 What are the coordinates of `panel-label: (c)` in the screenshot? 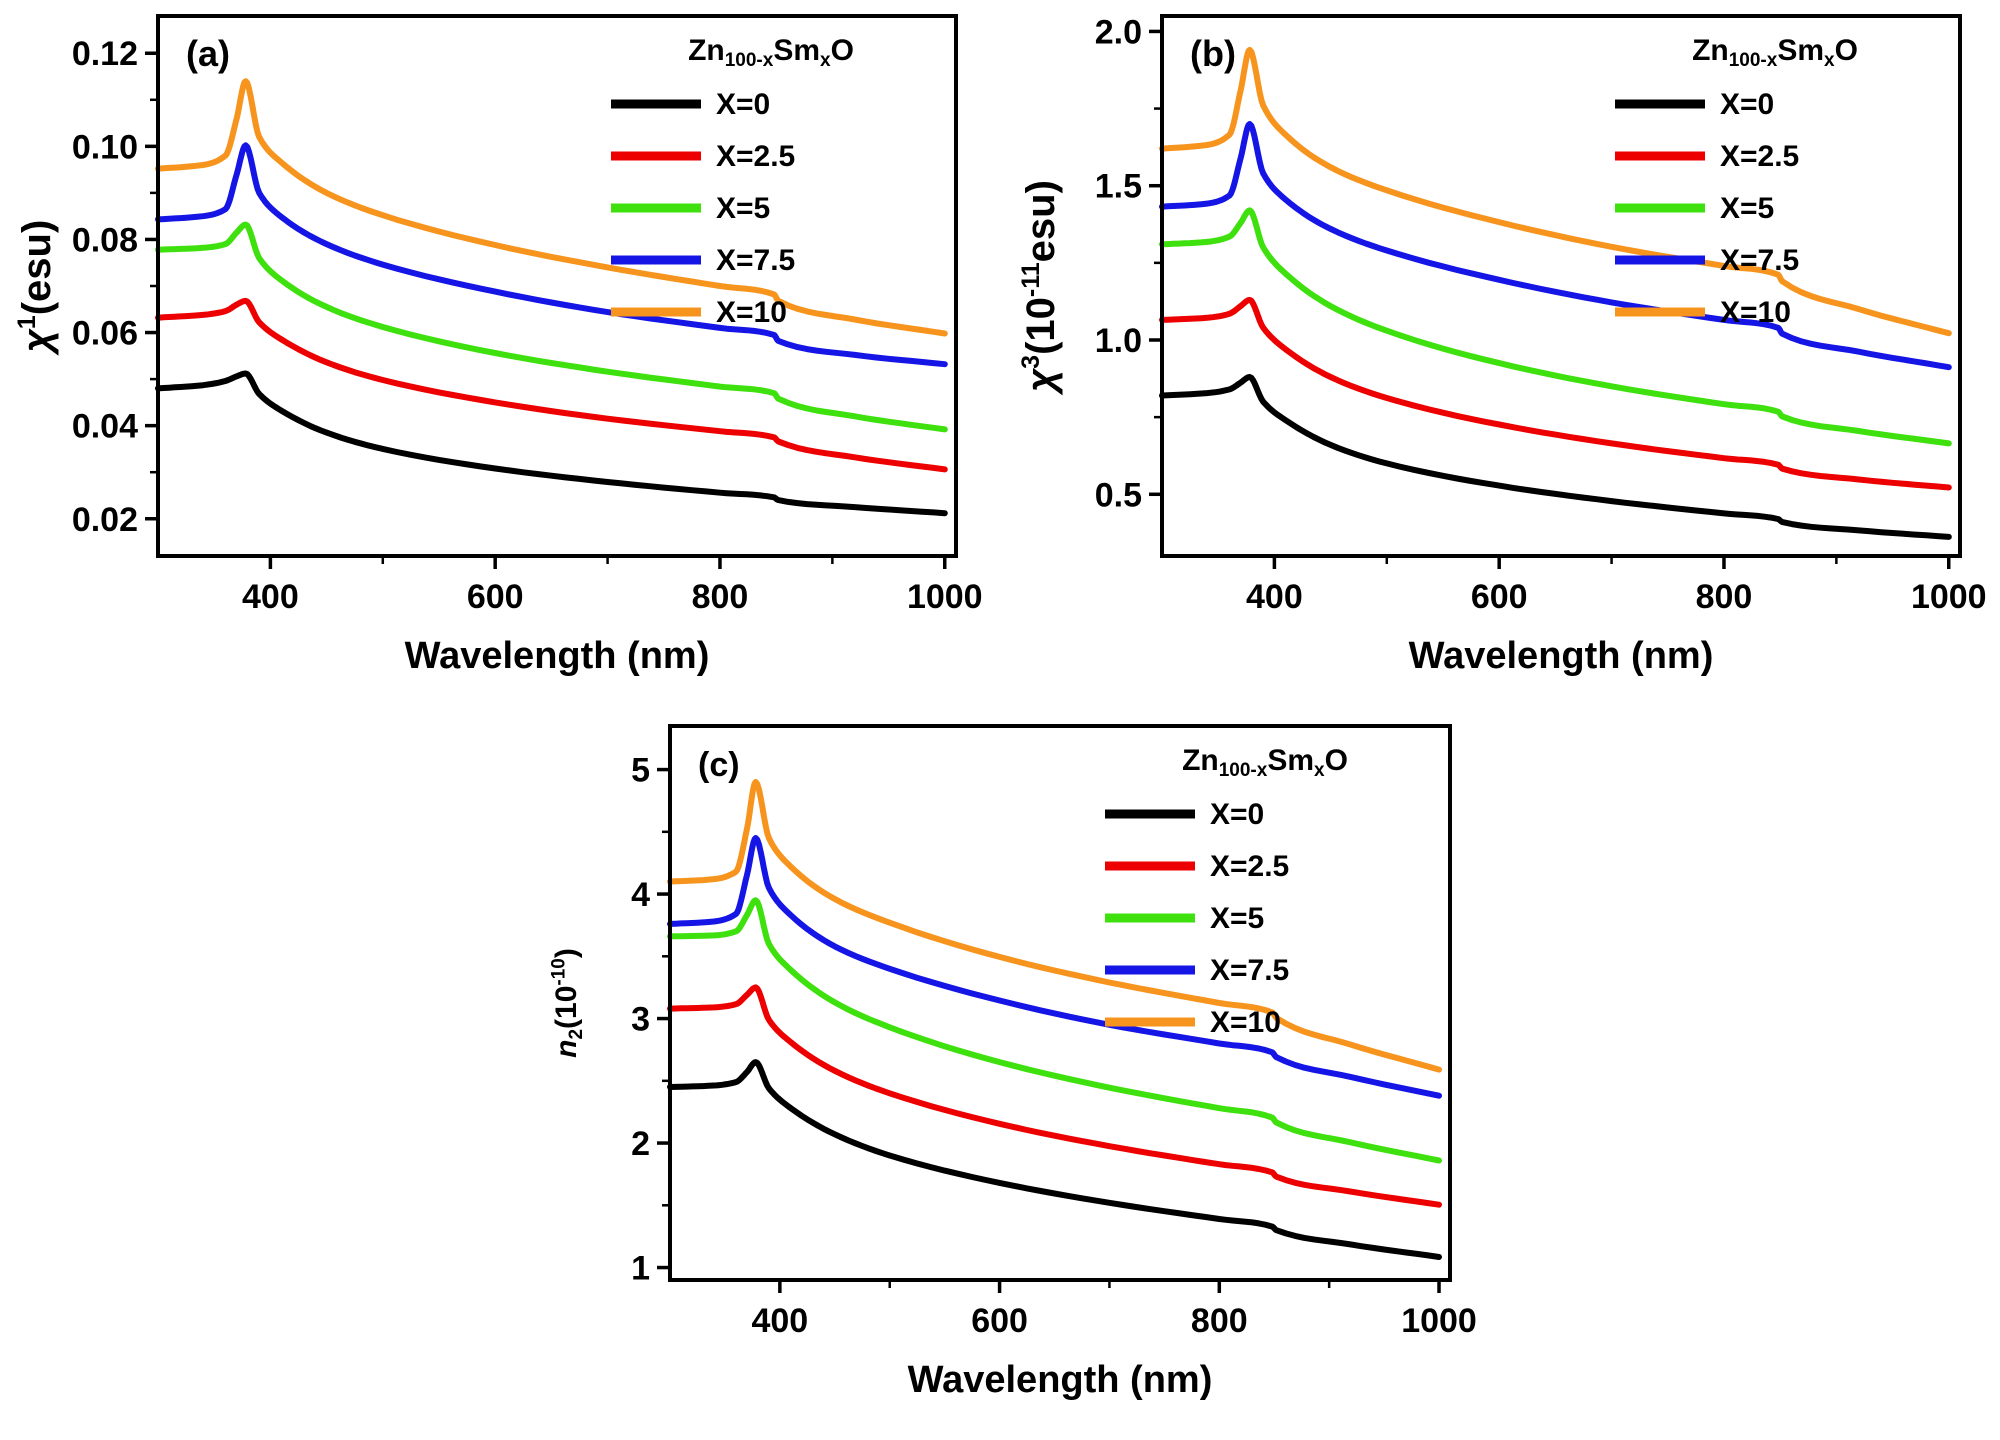 It's located at (719, 765).